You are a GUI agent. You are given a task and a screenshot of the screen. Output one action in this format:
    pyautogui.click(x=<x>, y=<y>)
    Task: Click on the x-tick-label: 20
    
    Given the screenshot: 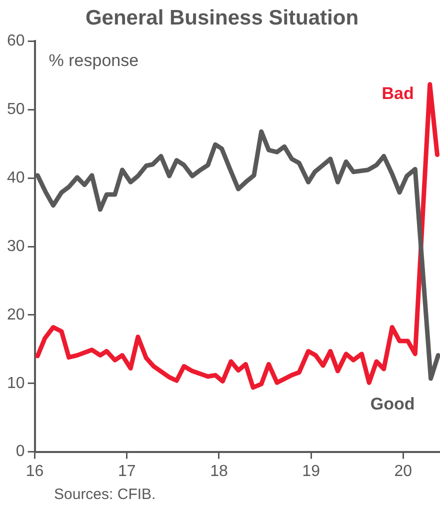 What is the action you would take?
    pyautogui.click(x=403, y=471)
    